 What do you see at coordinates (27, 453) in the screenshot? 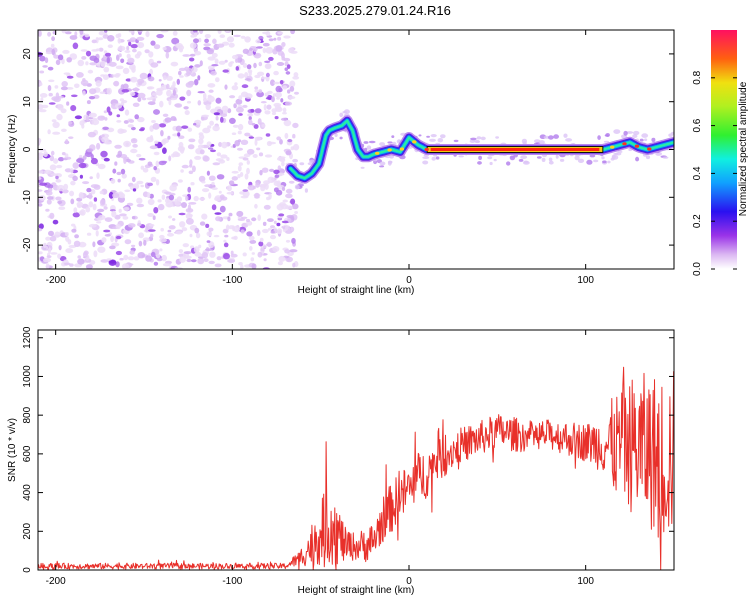
I see `y-tick-label: 600` at bounding box center [27, 453].